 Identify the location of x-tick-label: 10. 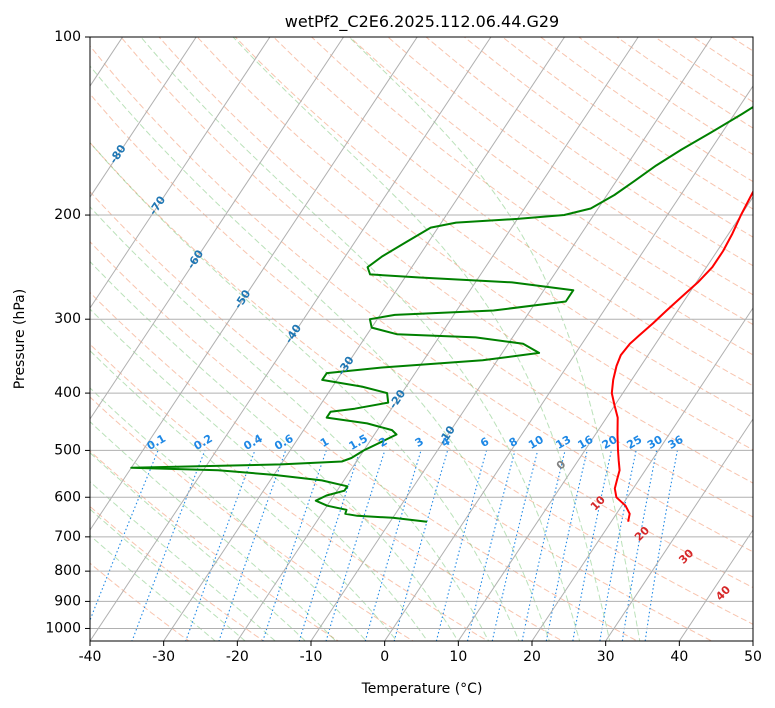
(458, 657).